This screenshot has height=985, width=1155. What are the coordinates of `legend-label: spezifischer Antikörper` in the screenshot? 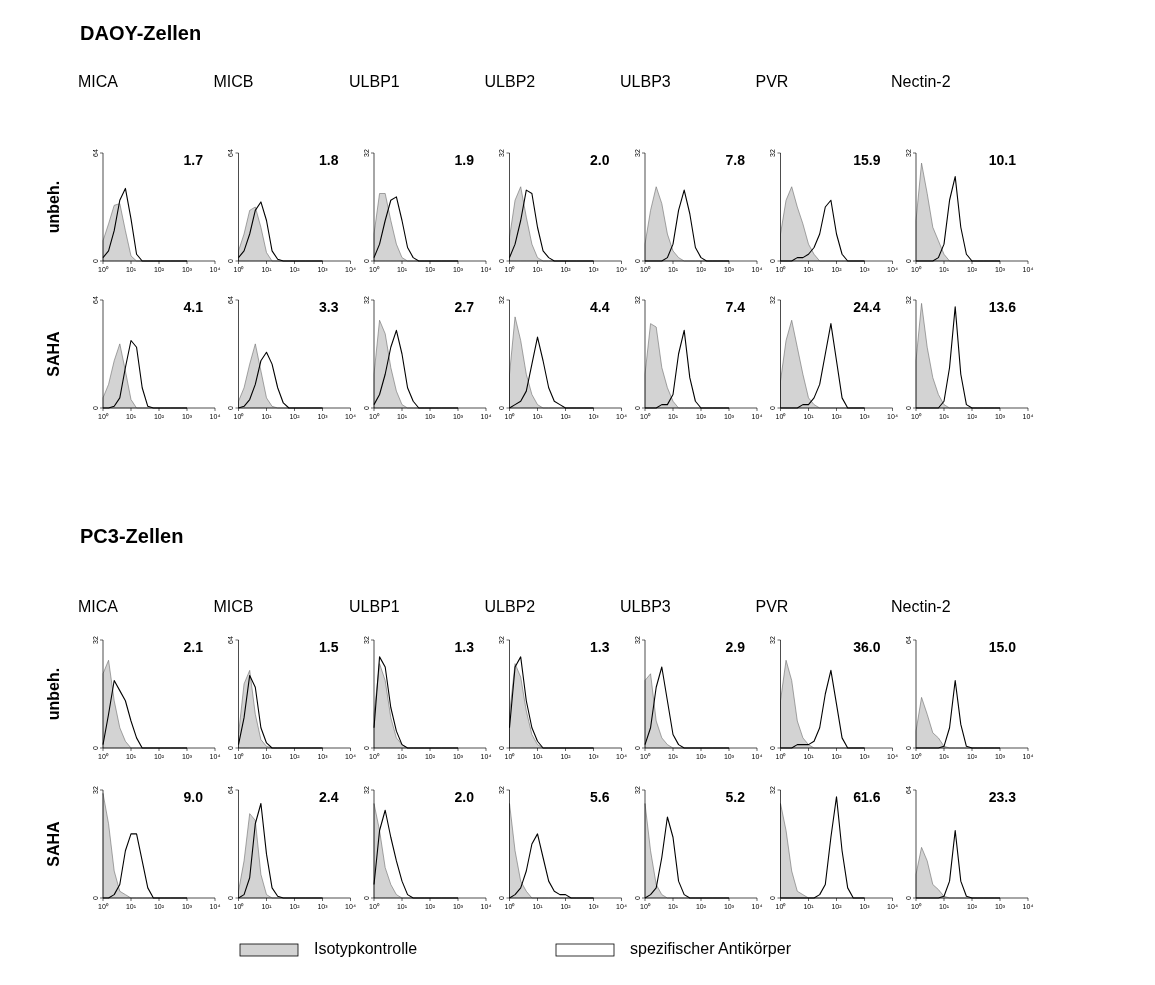 It's located at (711, 949).